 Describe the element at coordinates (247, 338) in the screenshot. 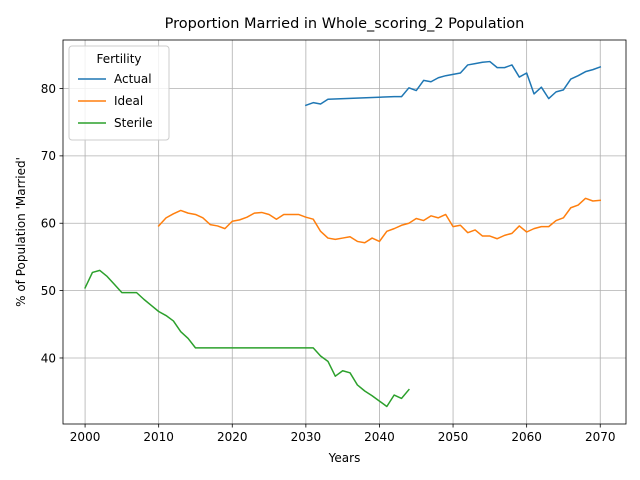

I see `series-line-sterile` at that location.